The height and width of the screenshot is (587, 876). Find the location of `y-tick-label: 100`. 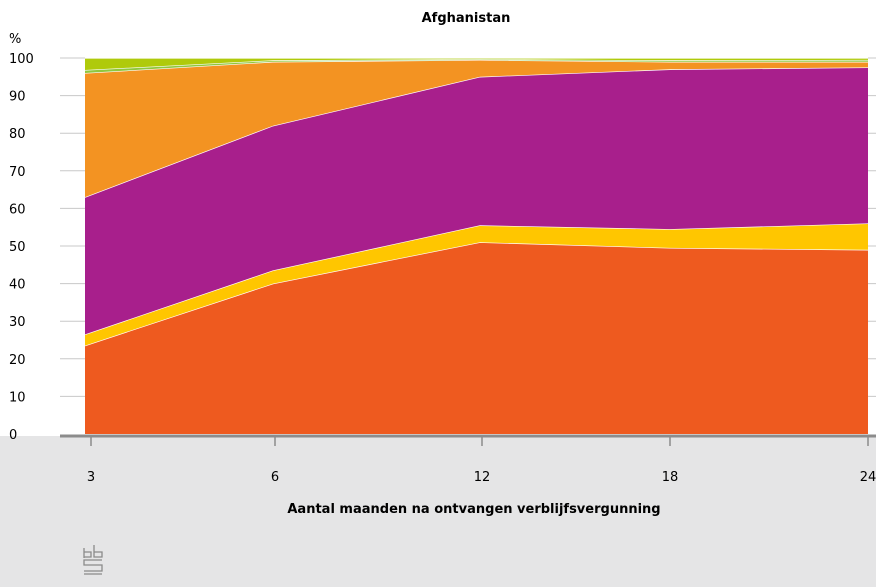

y-tick-label: 100 is located at coordinates (21, 59).